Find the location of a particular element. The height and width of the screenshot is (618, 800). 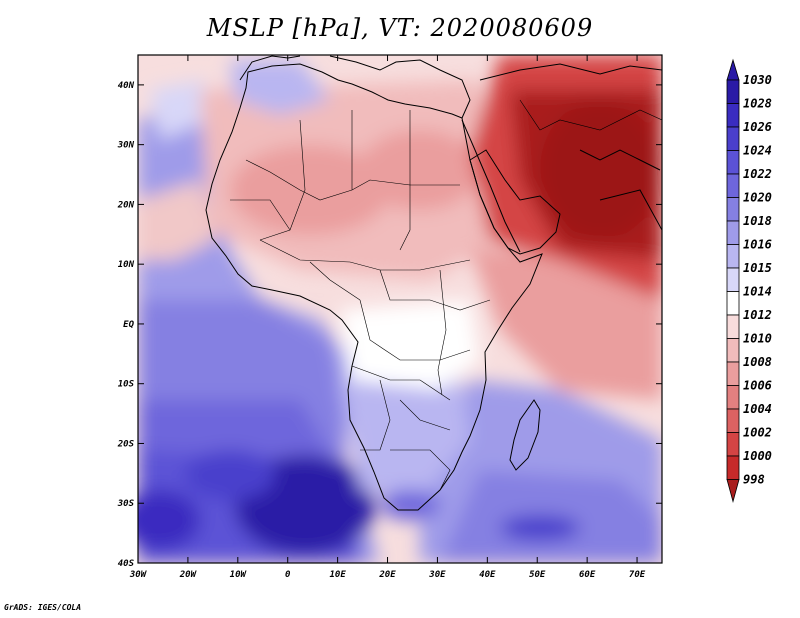

colorbar-label: 1022 is located at coordinates (757, 174).